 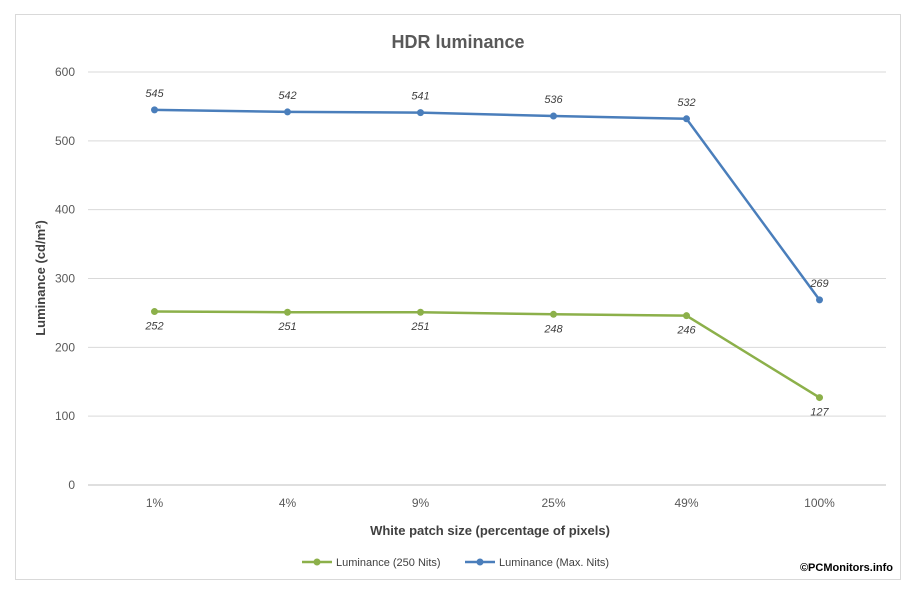 I want to click on x-axis-ticks: 1% 4% 9% 25% 49% 100%, so click(x=490, y=503).